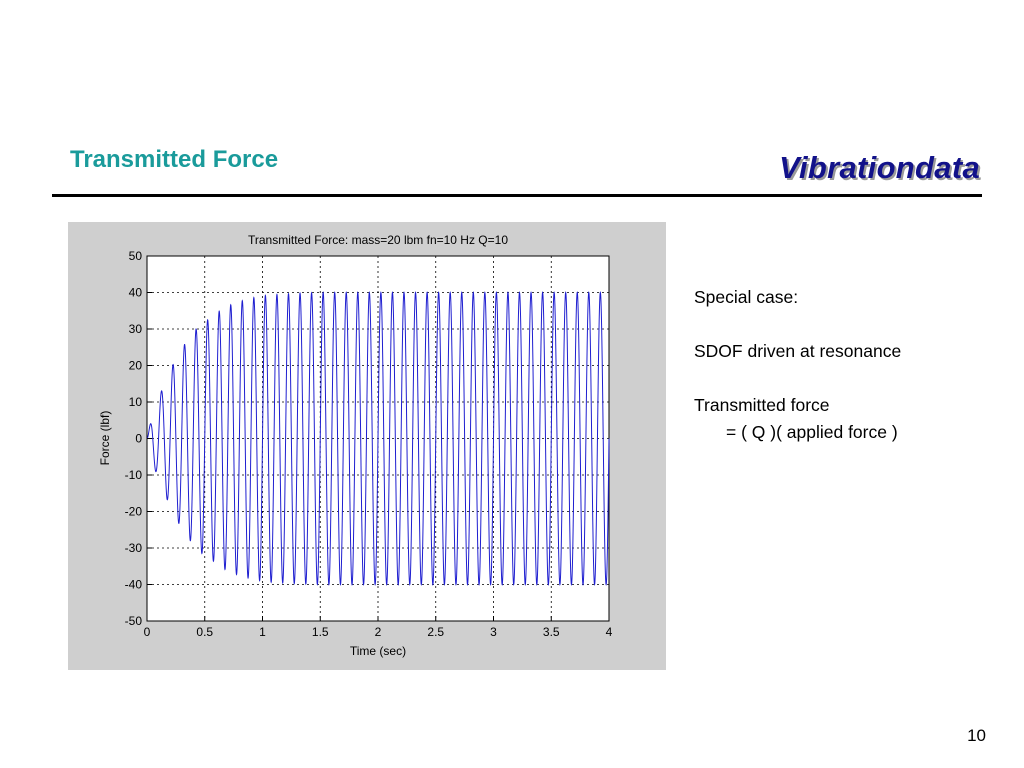  I want to click on y-axis-label: Force (lbf), so click(105, 438).